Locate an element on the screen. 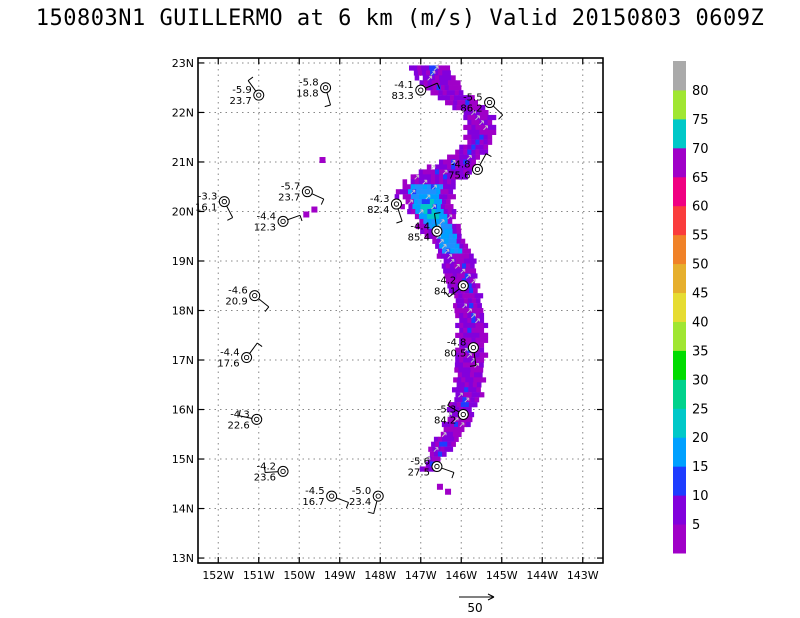  station-label-top: -4.2 is located at coordinates (447, 281).